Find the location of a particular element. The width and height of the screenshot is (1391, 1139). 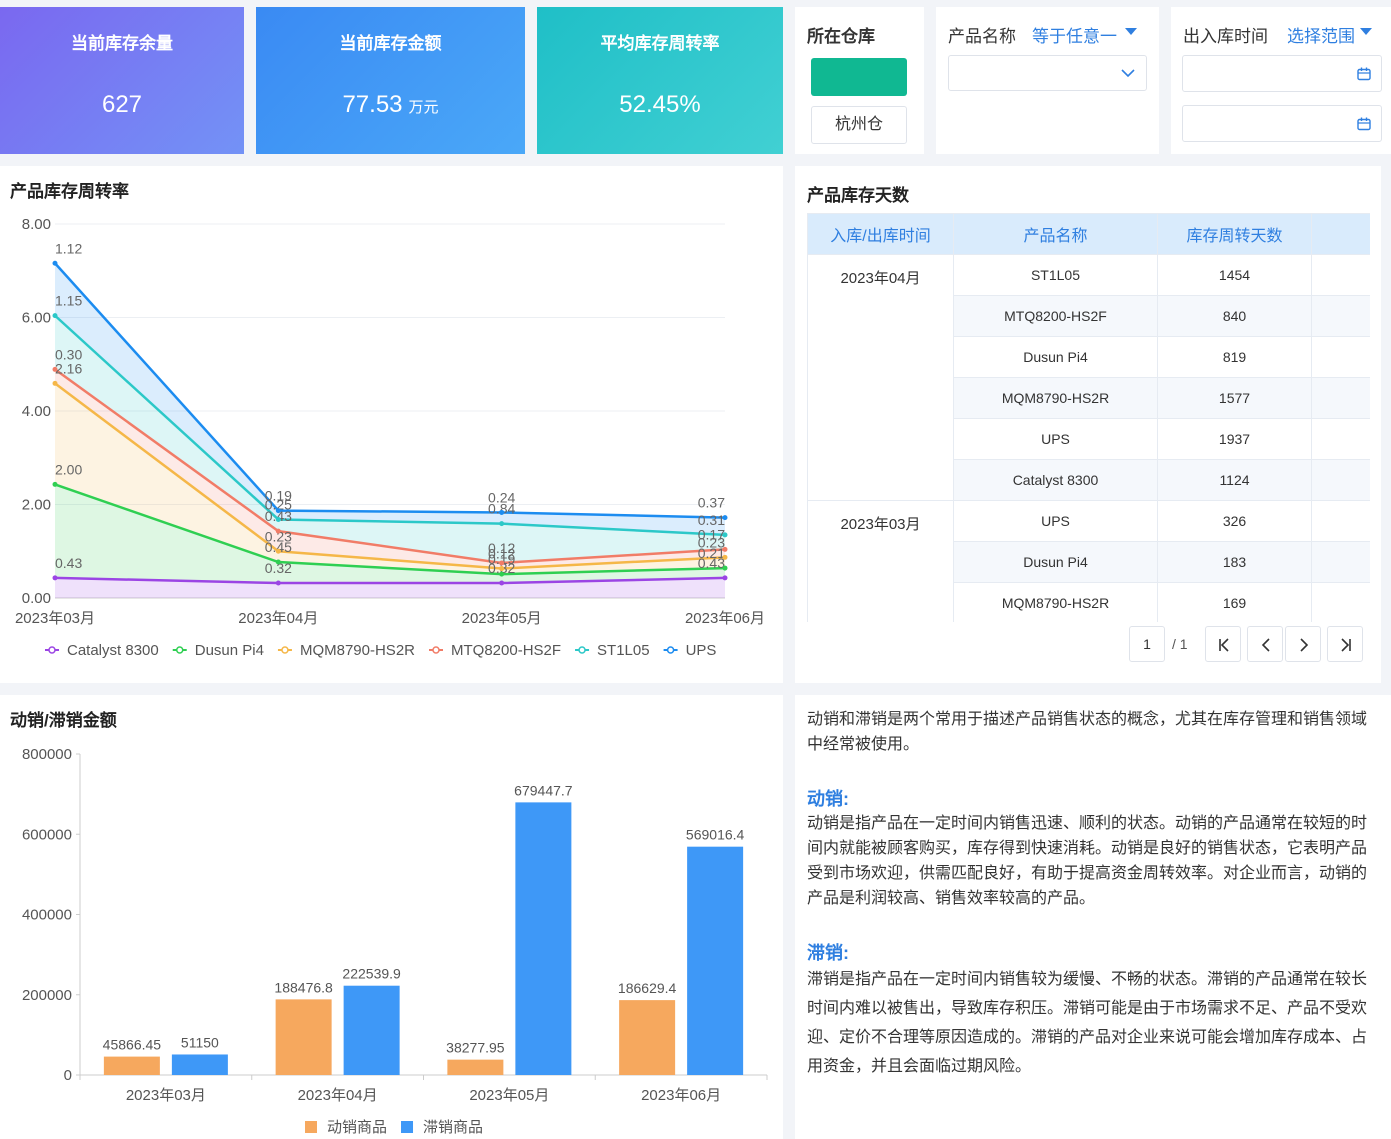

page-input: 1 is located at coordinates (1147, 644).